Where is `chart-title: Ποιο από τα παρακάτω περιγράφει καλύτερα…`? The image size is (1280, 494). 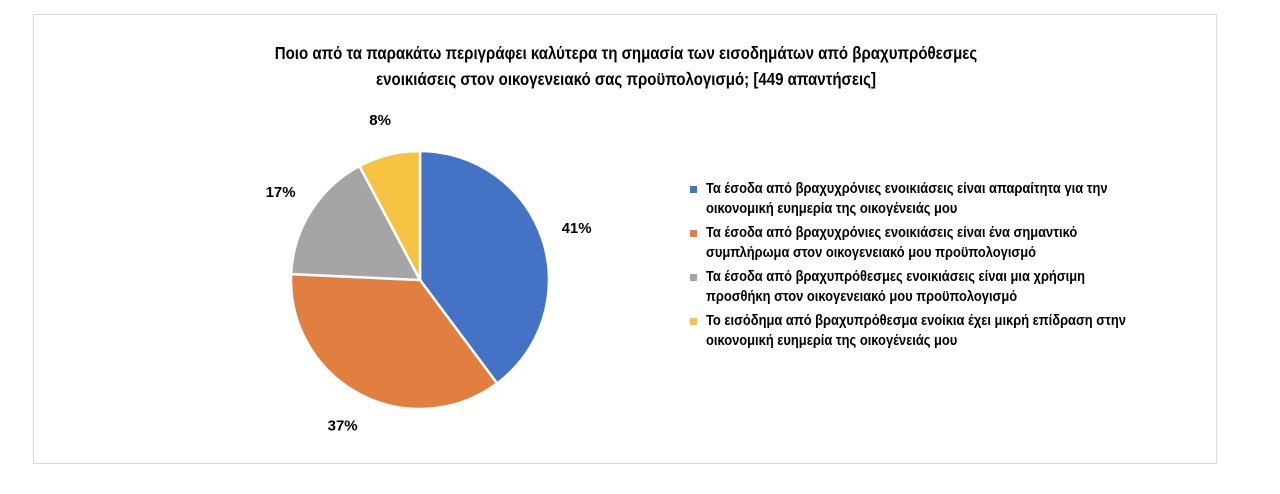
chart-title: Ποιο από τα παρακάτω περιγράφει καλύτερα… is located at coordinates (626, 66).